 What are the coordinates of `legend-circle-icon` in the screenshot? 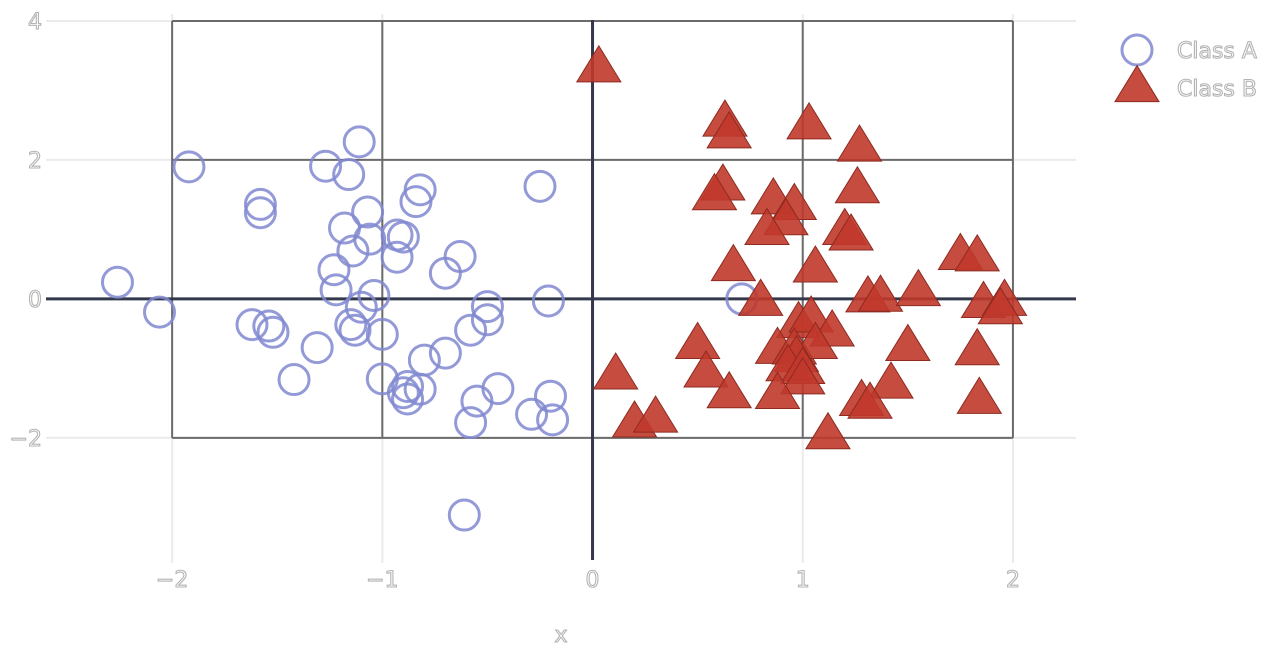 It's located at (1137, 50).